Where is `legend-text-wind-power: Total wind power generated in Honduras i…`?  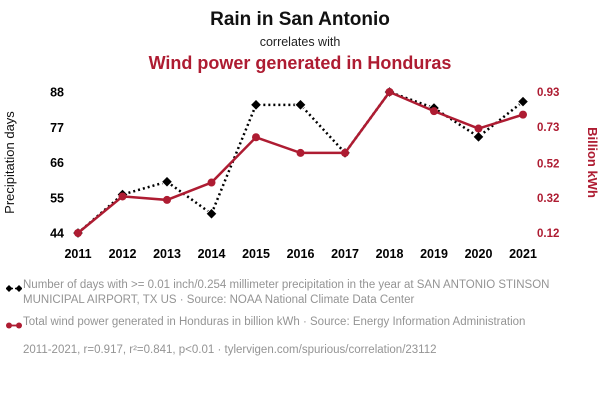 legend-text-wind-power: Total wind power generated in Honduras i… is located at coordinates (274, 322).